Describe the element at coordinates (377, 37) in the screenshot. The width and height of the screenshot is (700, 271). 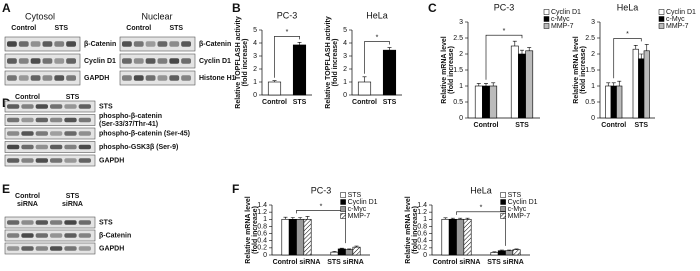
I see `significance-mark: *` at that location.